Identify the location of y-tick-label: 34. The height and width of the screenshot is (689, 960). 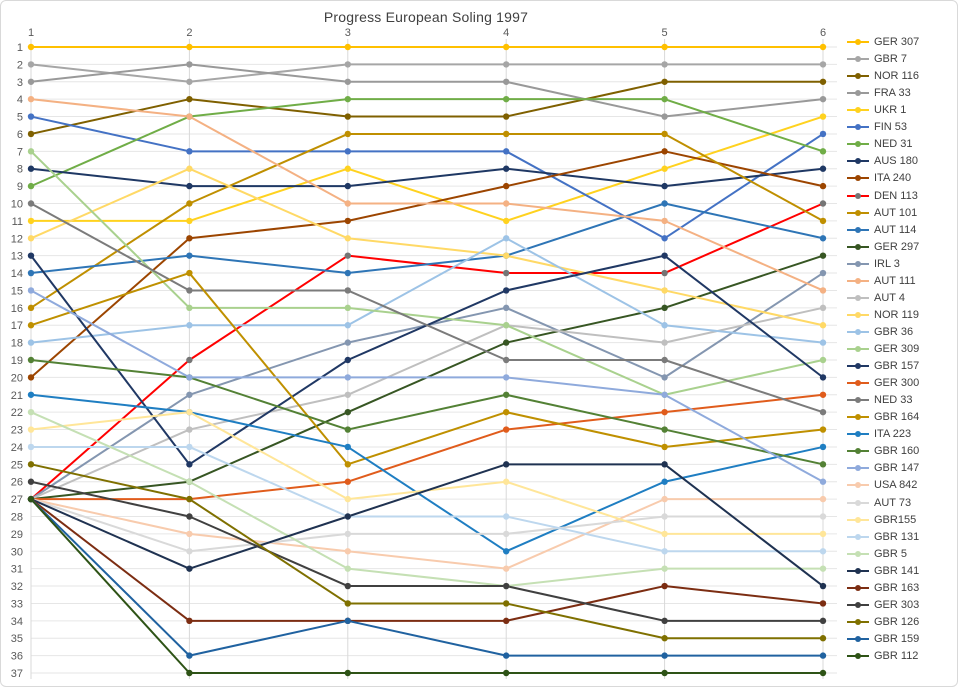
(17, 622).